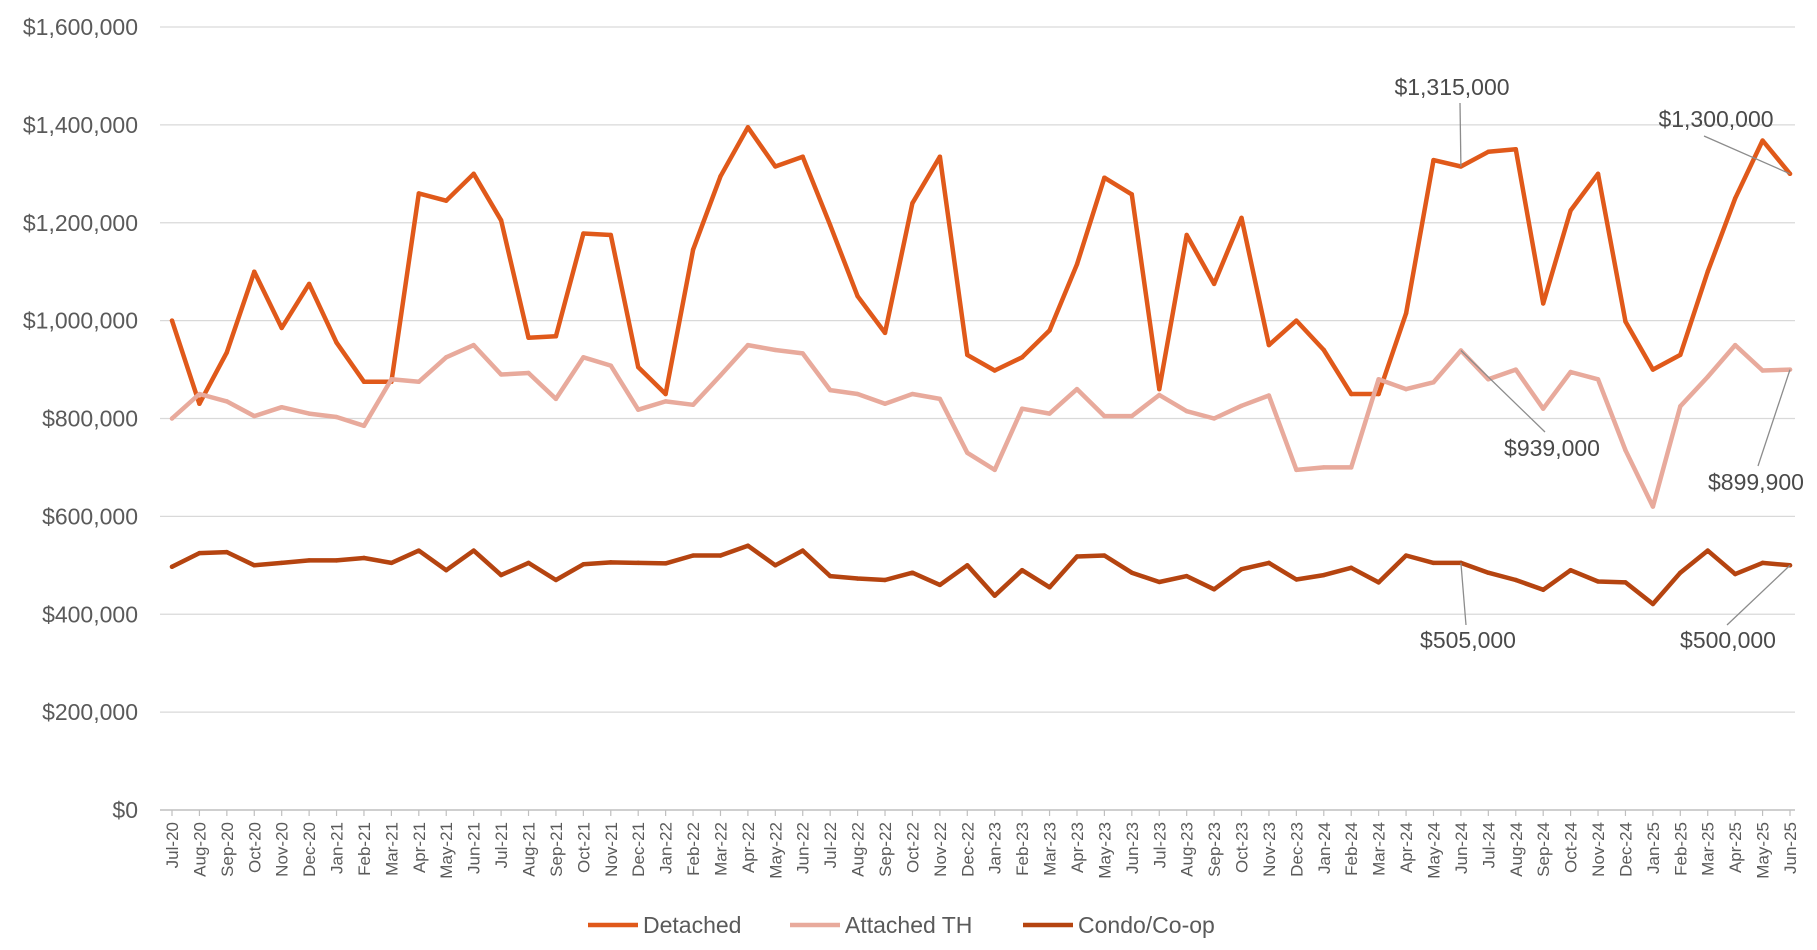 Image resolution: width=1817 pixels, height=950 pixels. Describe the element at coordinates (1728, 640) in the screenshot. I see `callout-label: $500,000` at that location.